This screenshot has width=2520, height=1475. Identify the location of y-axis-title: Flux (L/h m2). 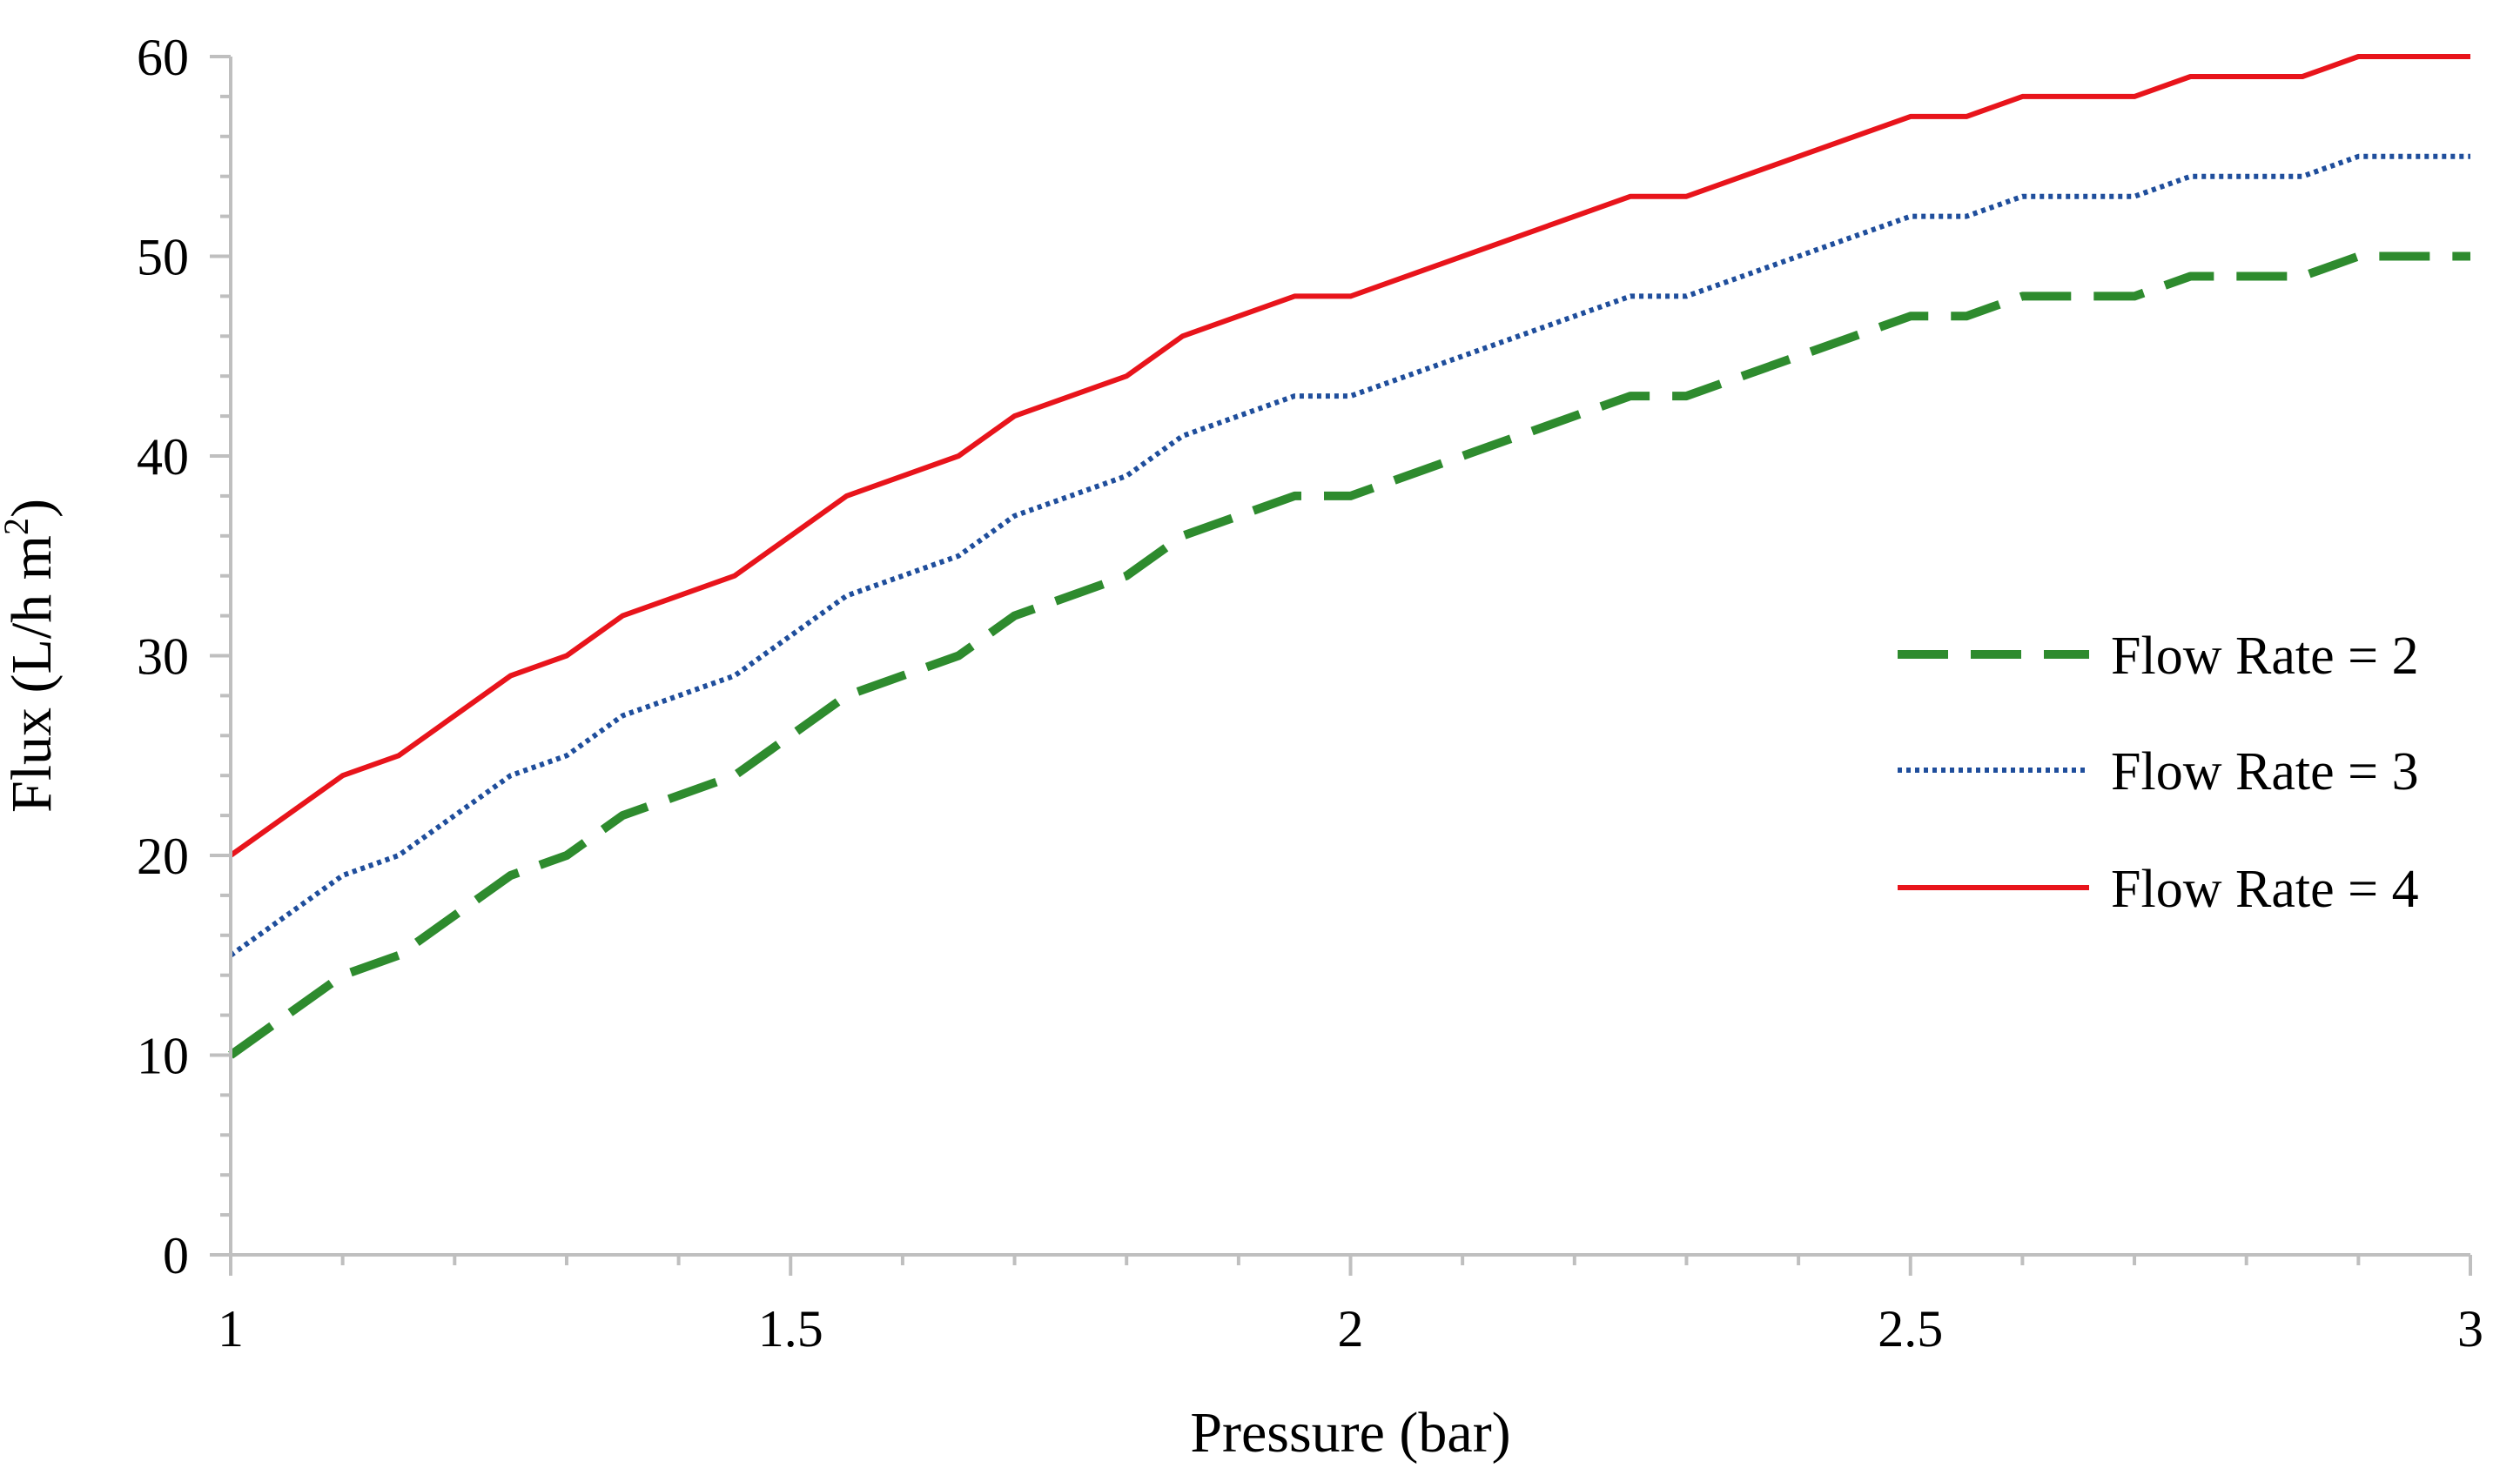
(32, 656).